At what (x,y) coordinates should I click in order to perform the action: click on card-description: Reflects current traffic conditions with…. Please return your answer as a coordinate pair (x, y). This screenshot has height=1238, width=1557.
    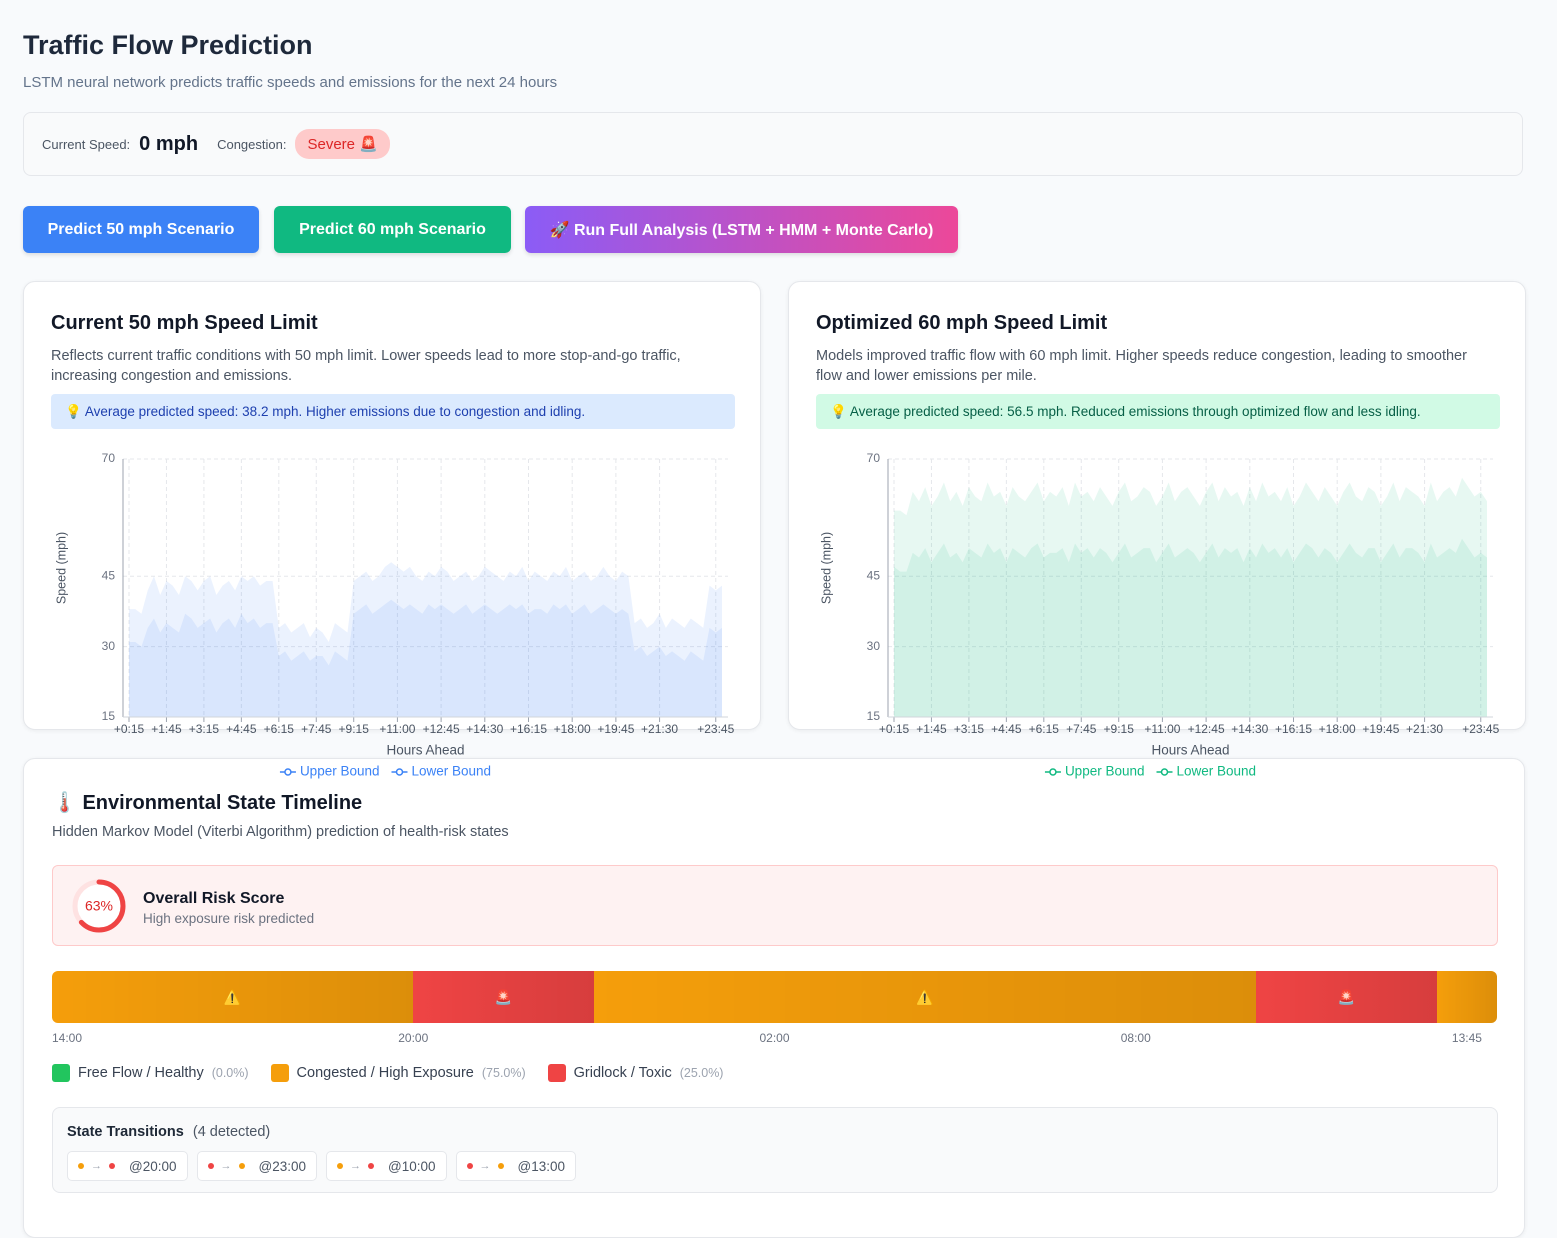
    Looking at the image, I should click on (366, 366).